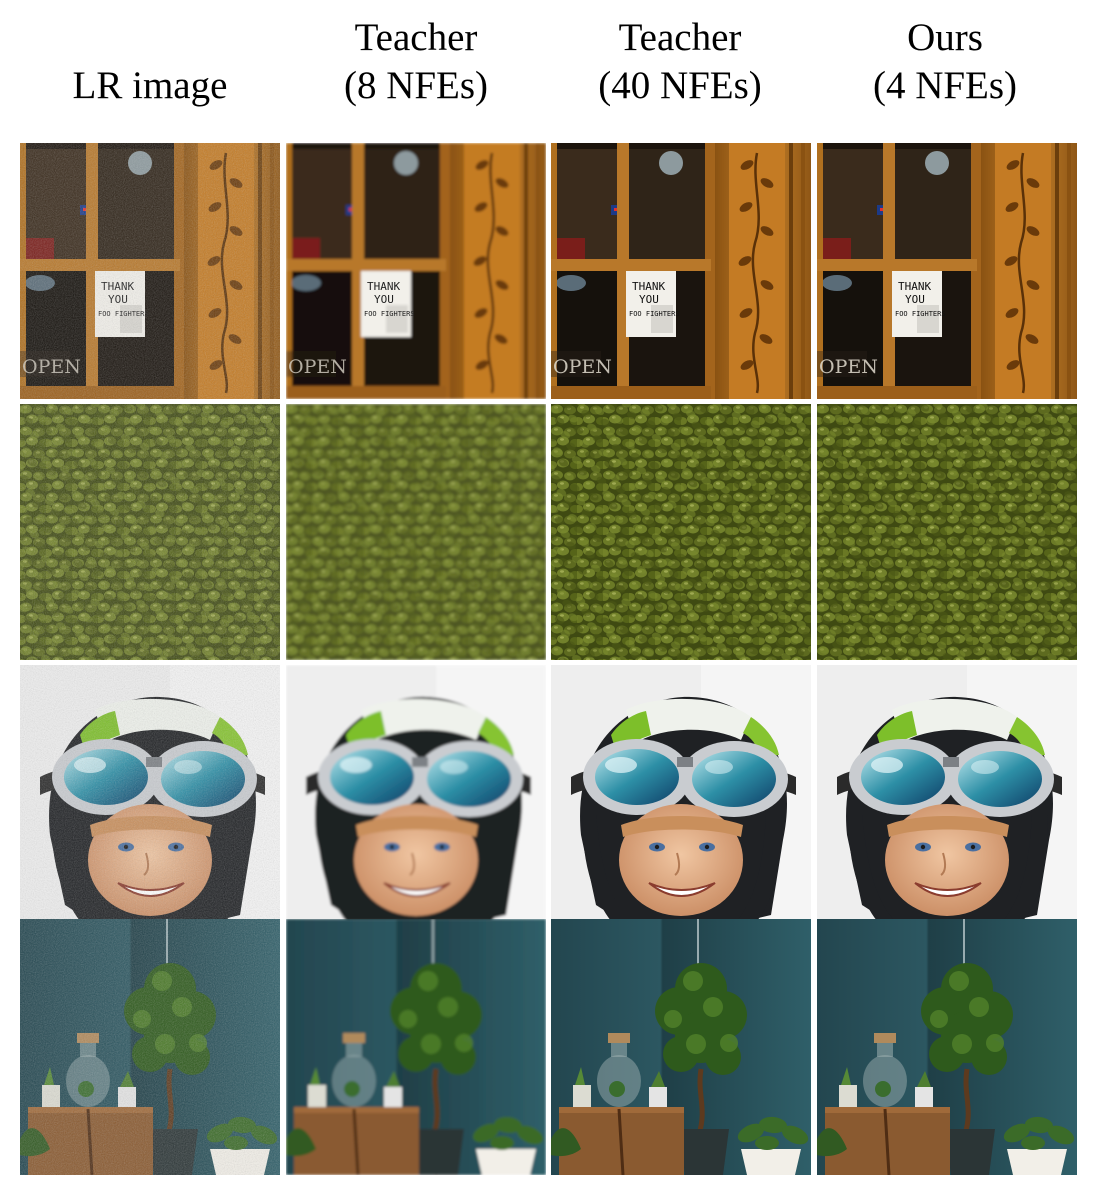  I want to click on column-title-line: Ours, so click(945, 37).